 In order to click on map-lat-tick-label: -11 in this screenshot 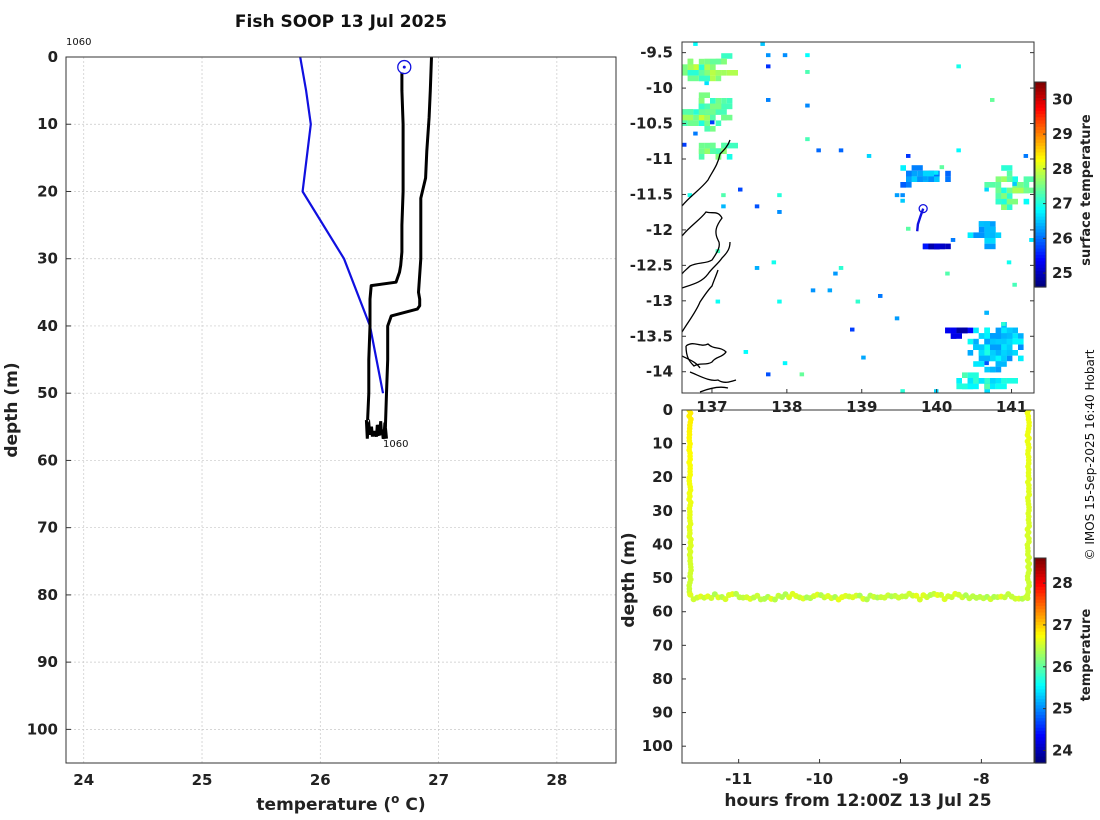, I will do `click(659, 159)`.